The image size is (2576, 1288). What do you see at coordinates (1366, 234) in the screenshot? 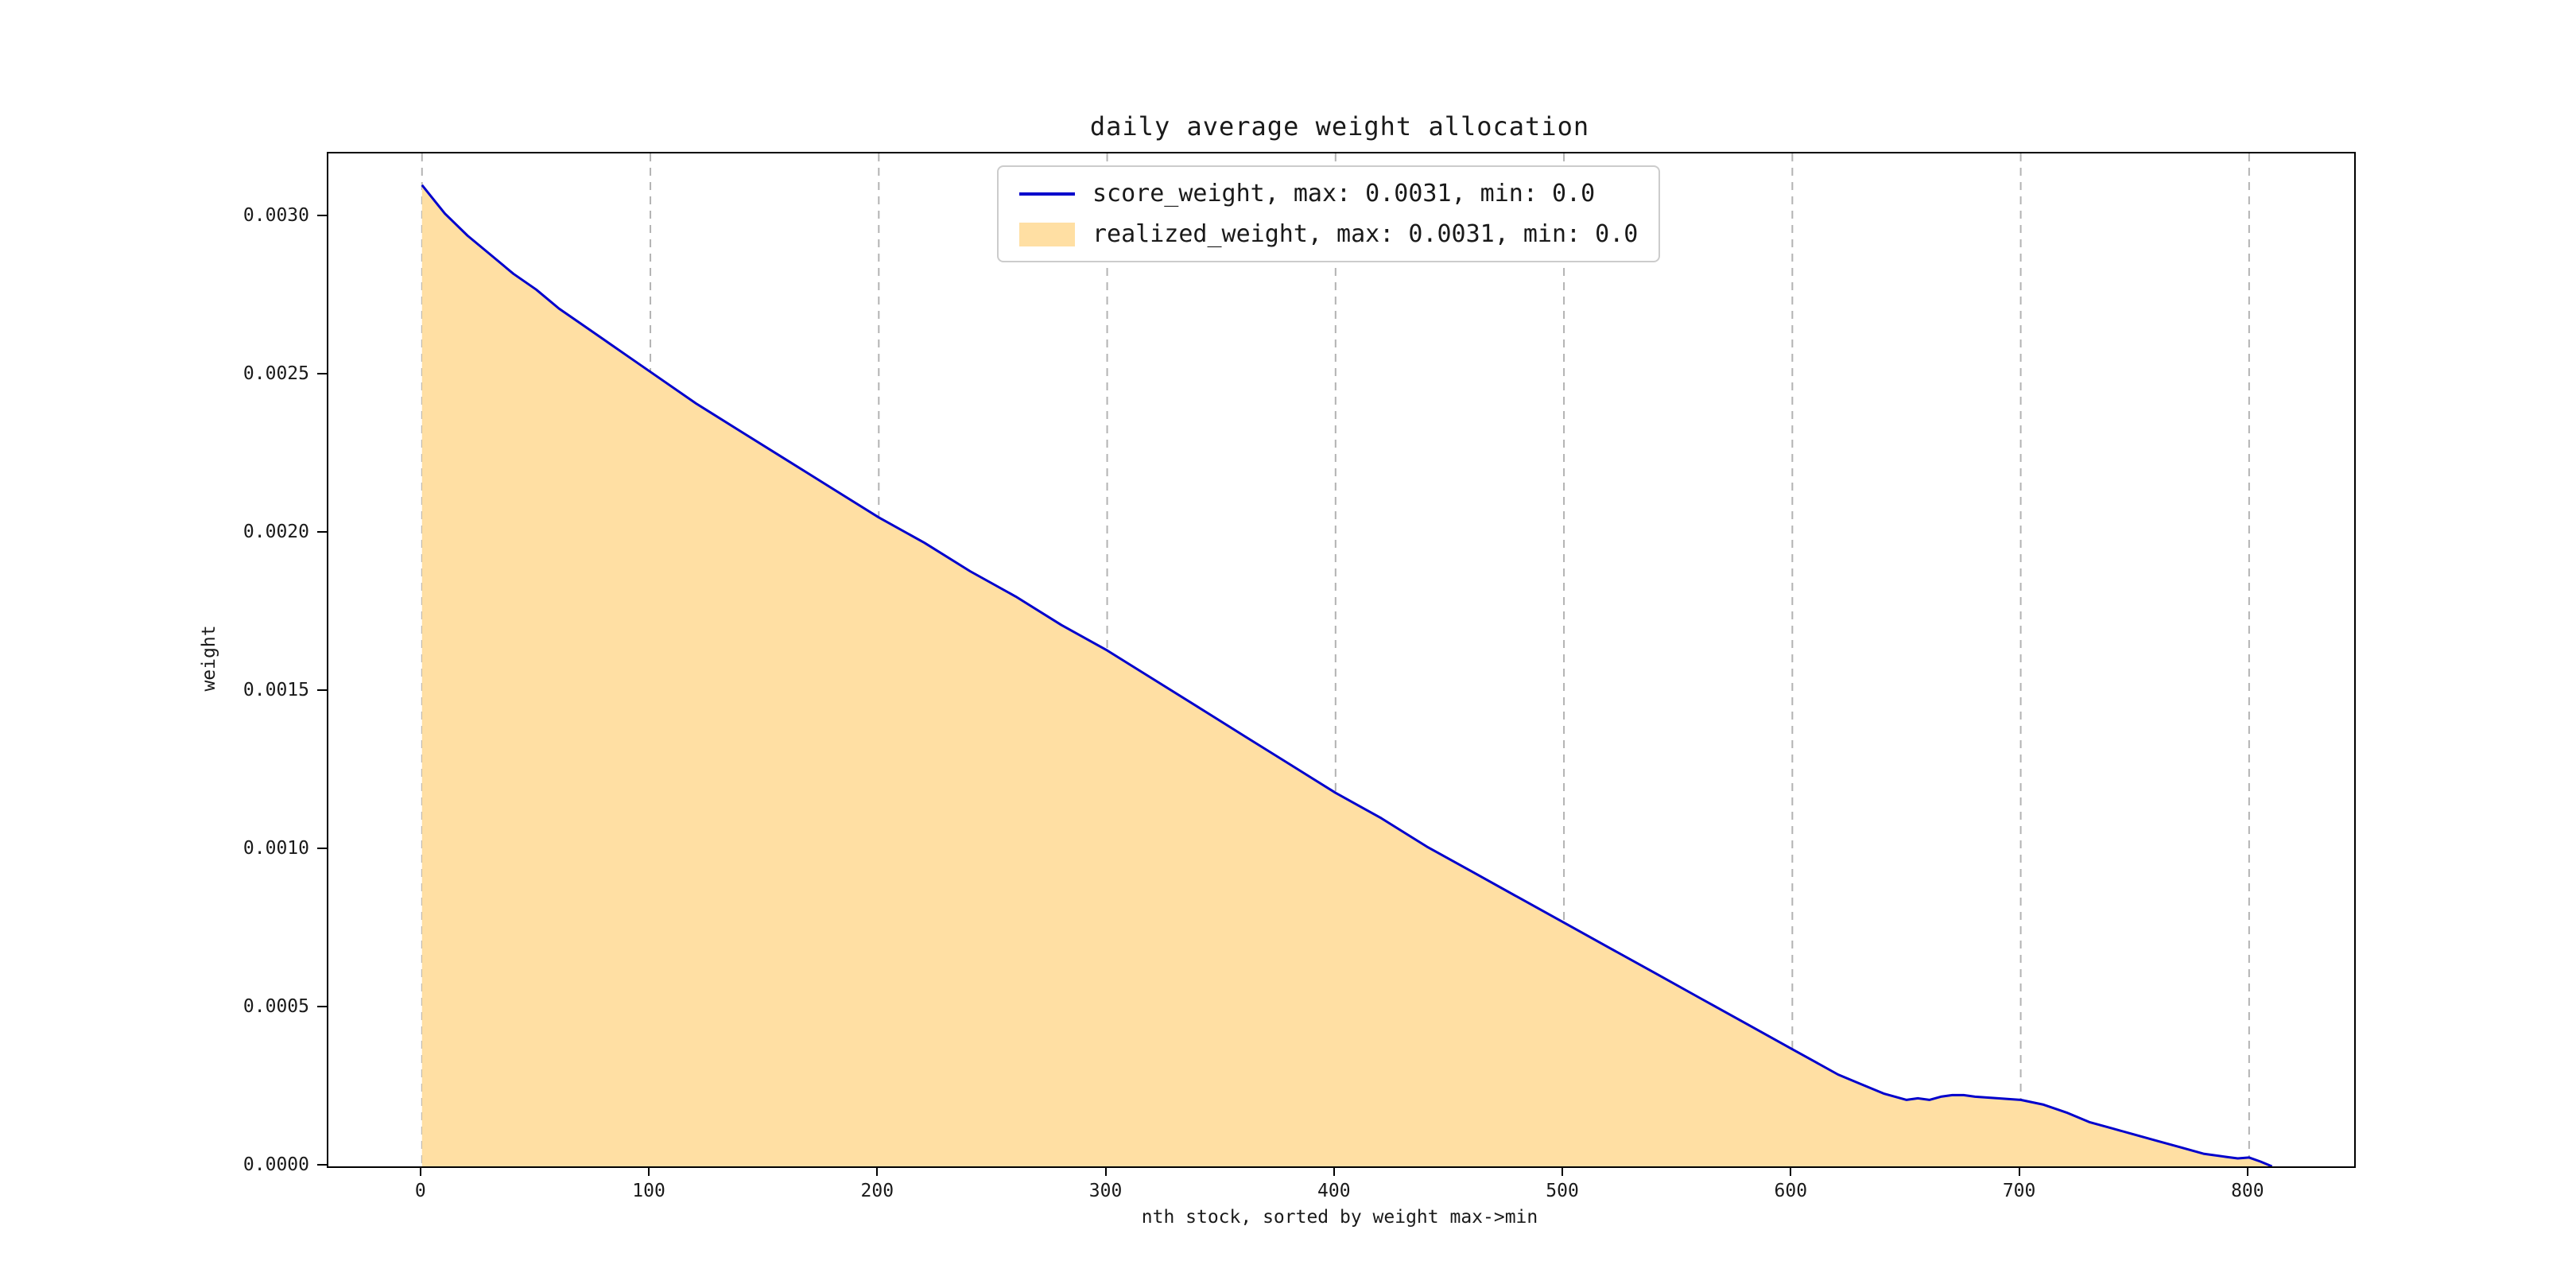
I see `legend-label: realized_weight, max: 0.0031, min: 0.0` at bounding box center [1366, 234].